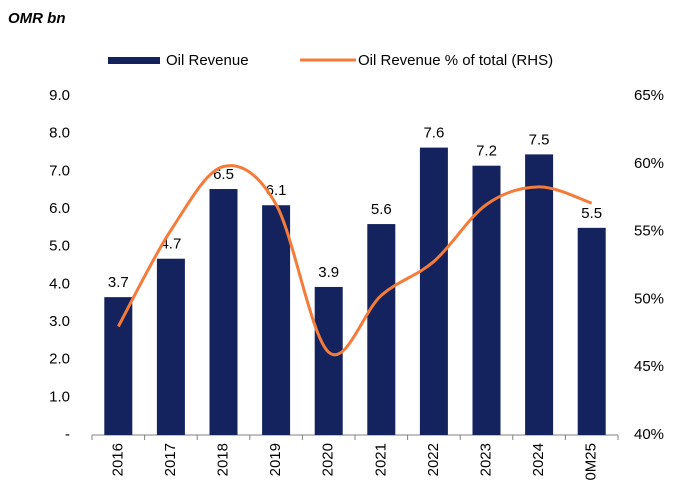 Image resolution: width=678 pixels, height=497 pixels. I want to click on y2-tick-label: 50%, so click(649, 298).